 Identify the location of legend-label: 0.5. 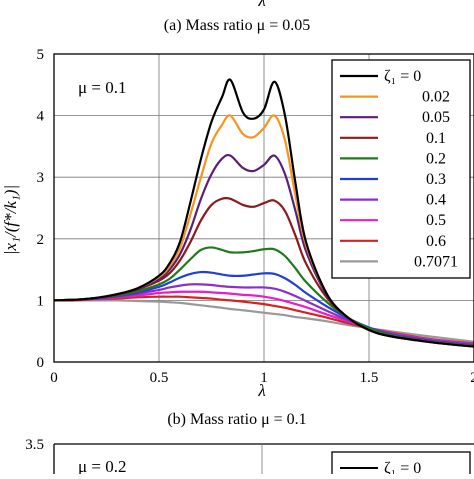
(436, 220).